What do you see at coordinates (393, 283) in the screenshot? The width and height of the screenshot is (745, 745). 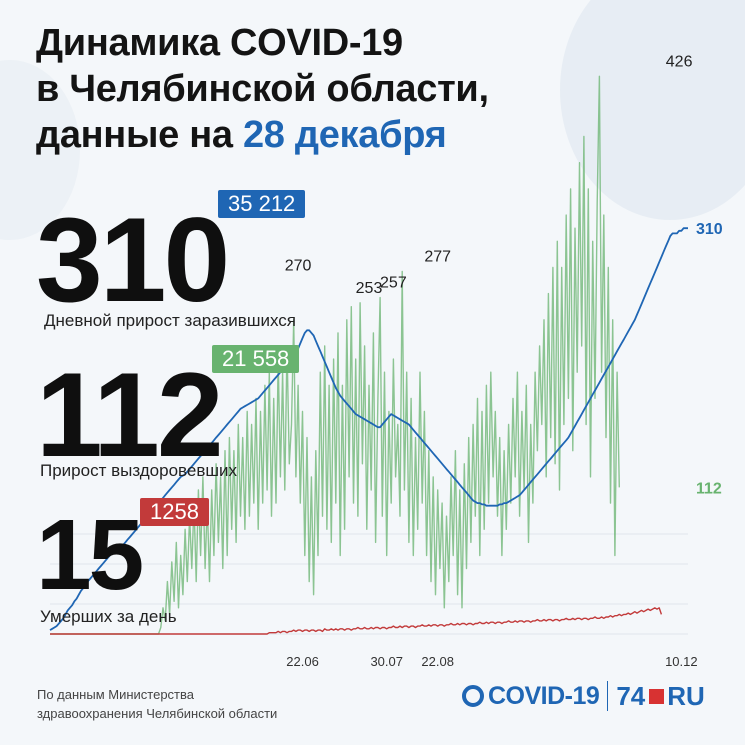 I see `peak-annotation: 257` at bounding box center [393, 283].